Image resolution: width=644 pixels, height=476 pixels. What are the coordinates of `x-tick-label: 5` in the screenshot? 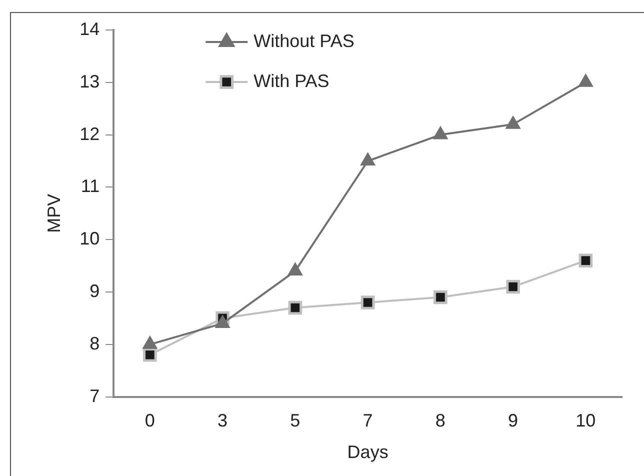 It's located at (295, 420).